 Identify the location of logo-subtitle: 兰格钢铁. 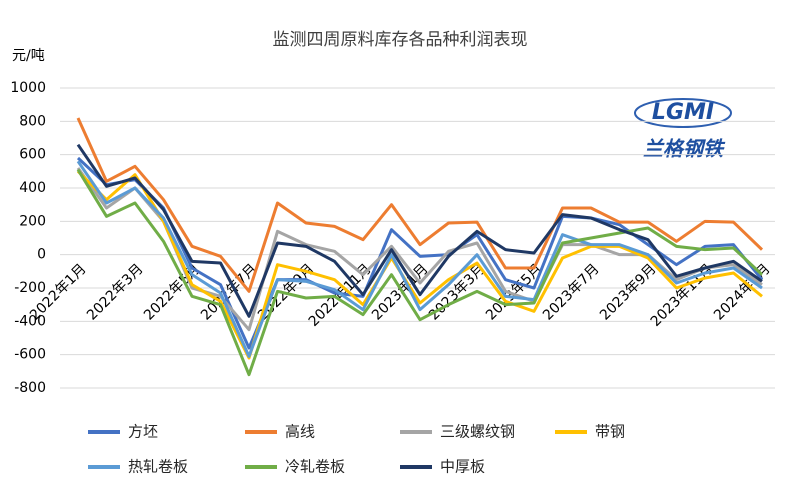
(684, 149).